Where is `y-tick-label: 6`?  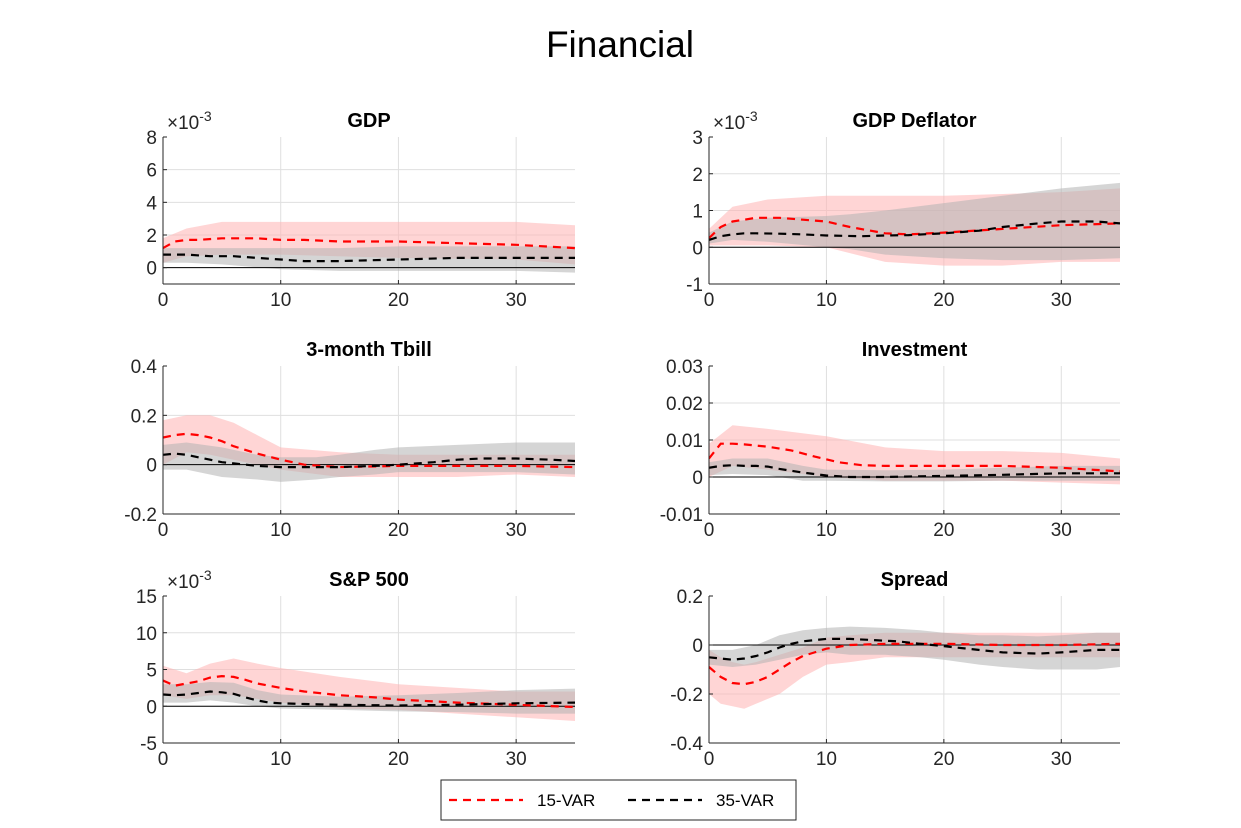
y-tick-label: 6 is located at coordinates (151, 171).